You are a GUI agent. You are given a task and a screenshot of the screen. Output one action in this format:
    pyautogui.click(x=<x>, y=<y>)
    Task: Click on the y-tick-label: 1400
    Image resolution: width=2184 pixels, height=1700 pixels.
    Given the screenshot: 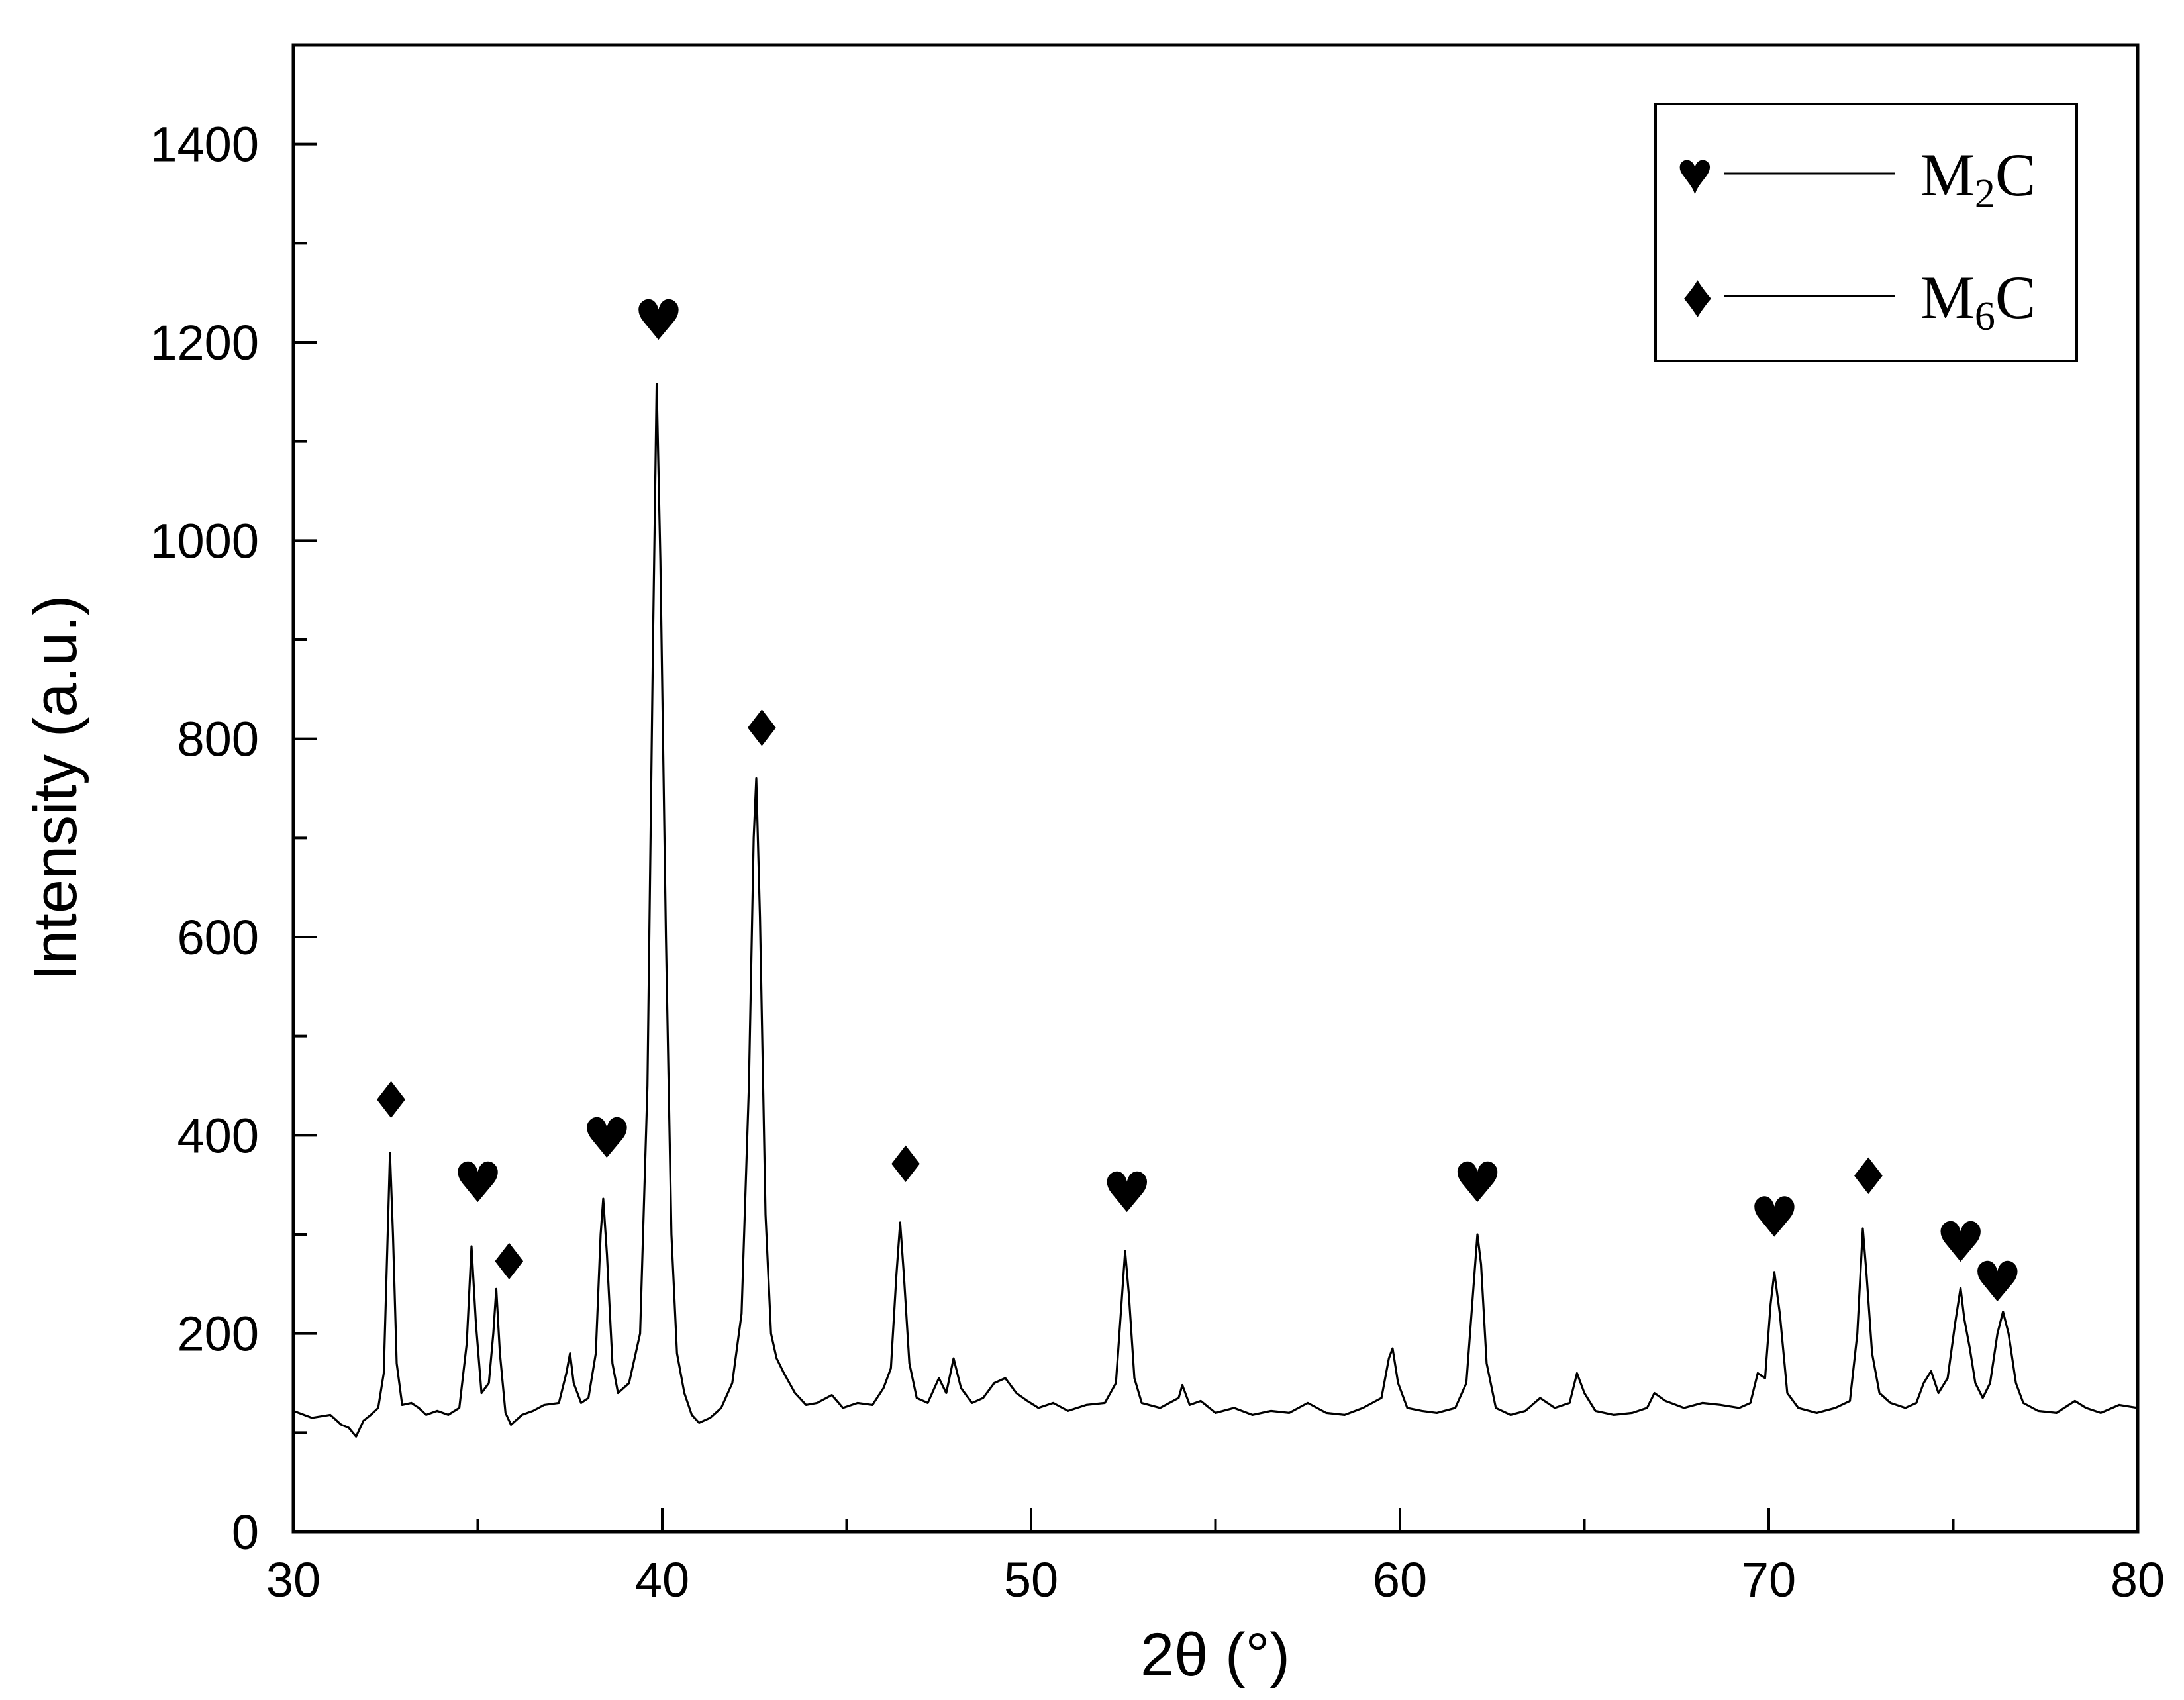 What is the action you would take?
    pyautogui.click(x=204, y=144)
    